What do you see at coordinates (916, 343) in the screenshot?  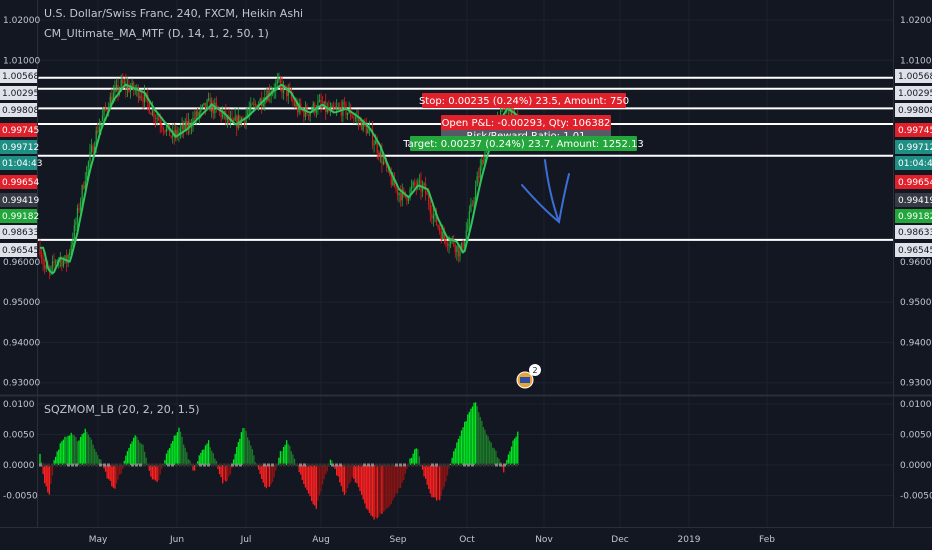 I see `y-tick-right: 0.94000` at bounding box center [916, 343].